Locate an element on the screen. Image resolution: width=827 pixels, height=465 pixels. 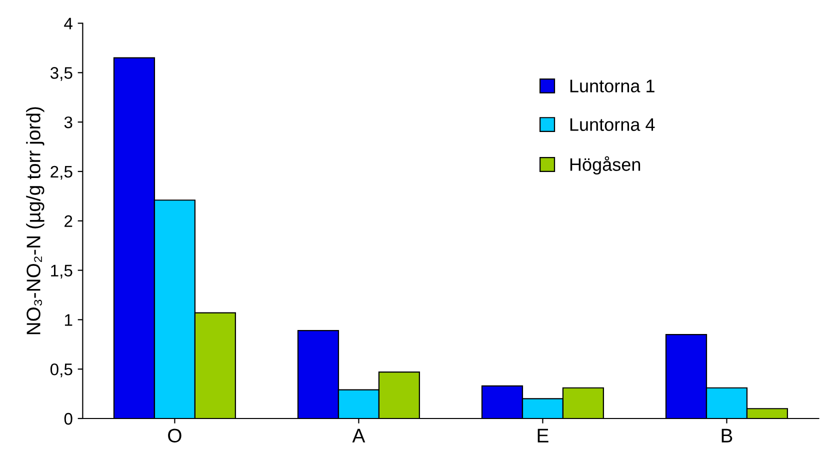
y-tick-label: 0 is located at coordinates (68, 418).